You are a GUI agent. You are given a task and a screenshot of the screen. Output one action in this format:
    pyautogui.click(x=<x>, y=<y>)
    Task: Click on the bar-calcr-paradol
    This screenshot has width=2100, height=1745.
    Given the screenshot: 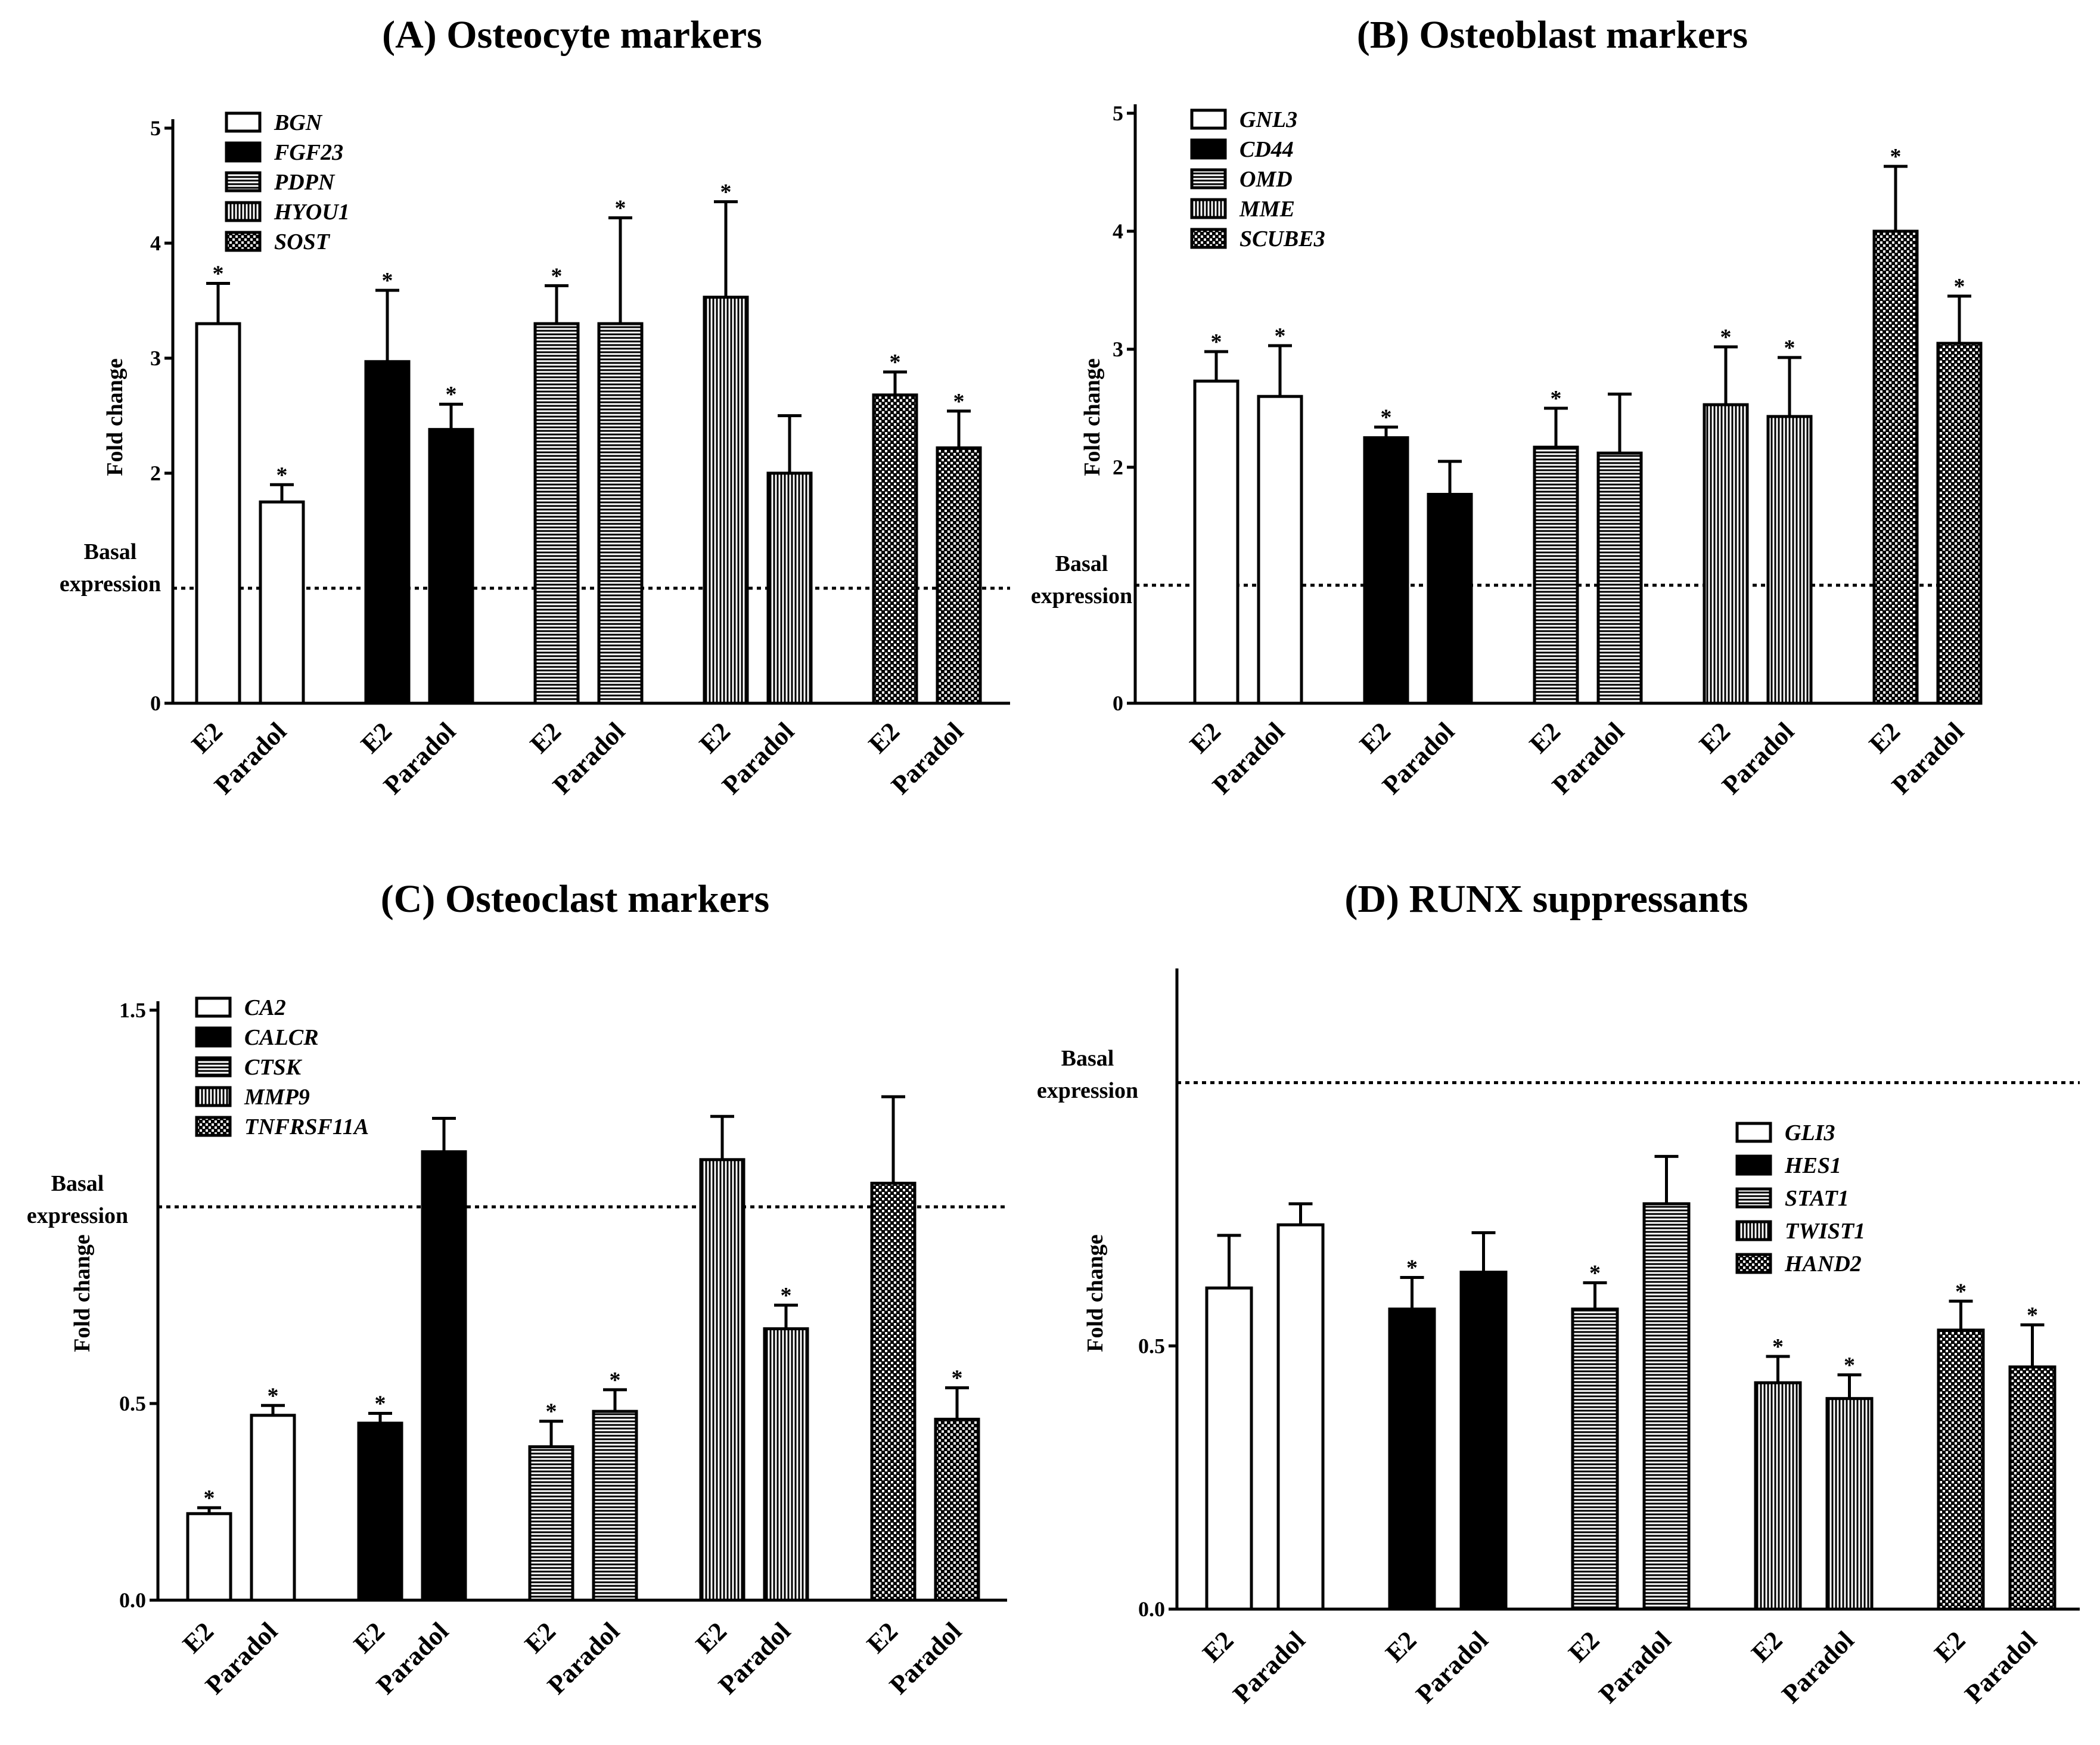 What is the action you would take?
    pyautogui.click(x=444, y=1376)
    